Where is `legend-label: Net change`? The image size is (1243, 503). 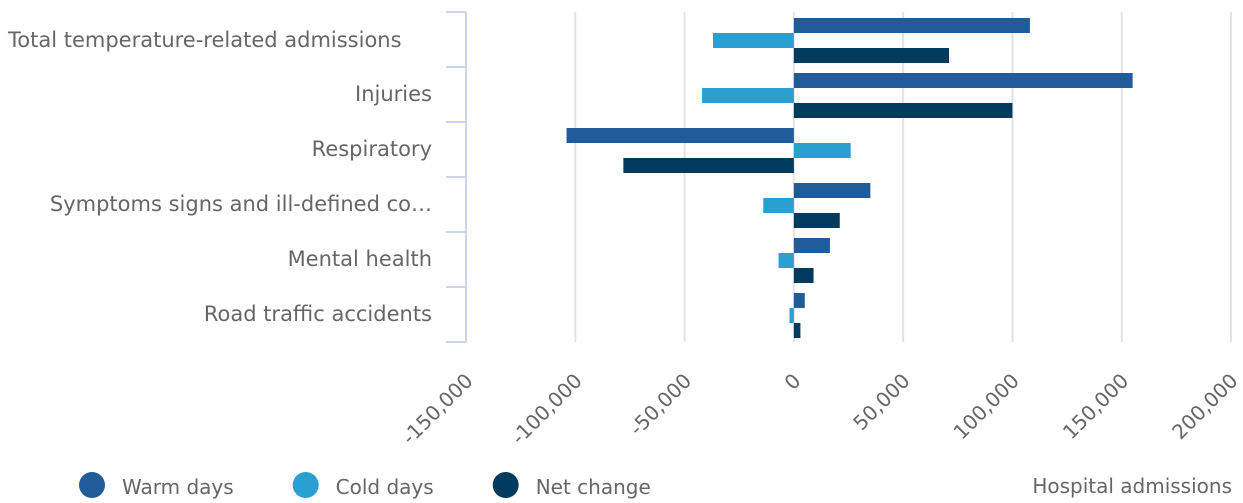
legend-label: Net change is located at coordinates (593, 487).